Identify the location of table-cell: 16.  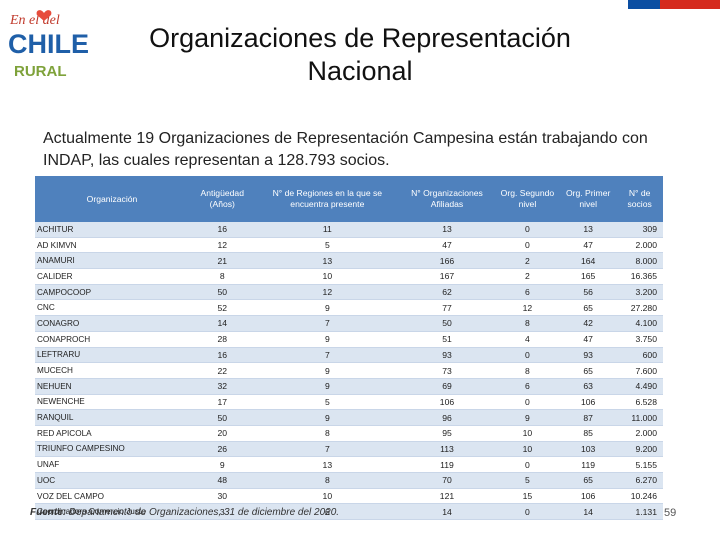
(222, 355).